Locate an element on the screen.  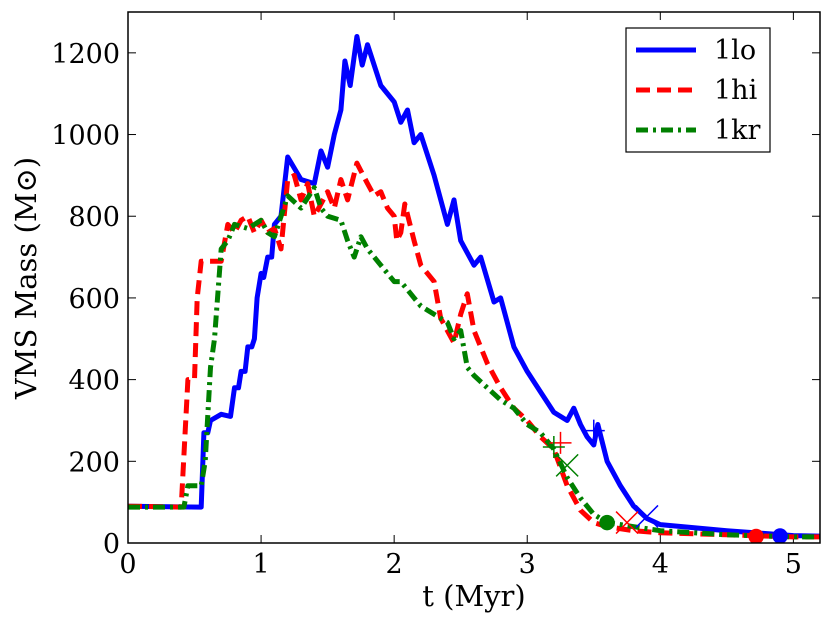
y-tick-label: 200 is located at coordinates (94, 462).